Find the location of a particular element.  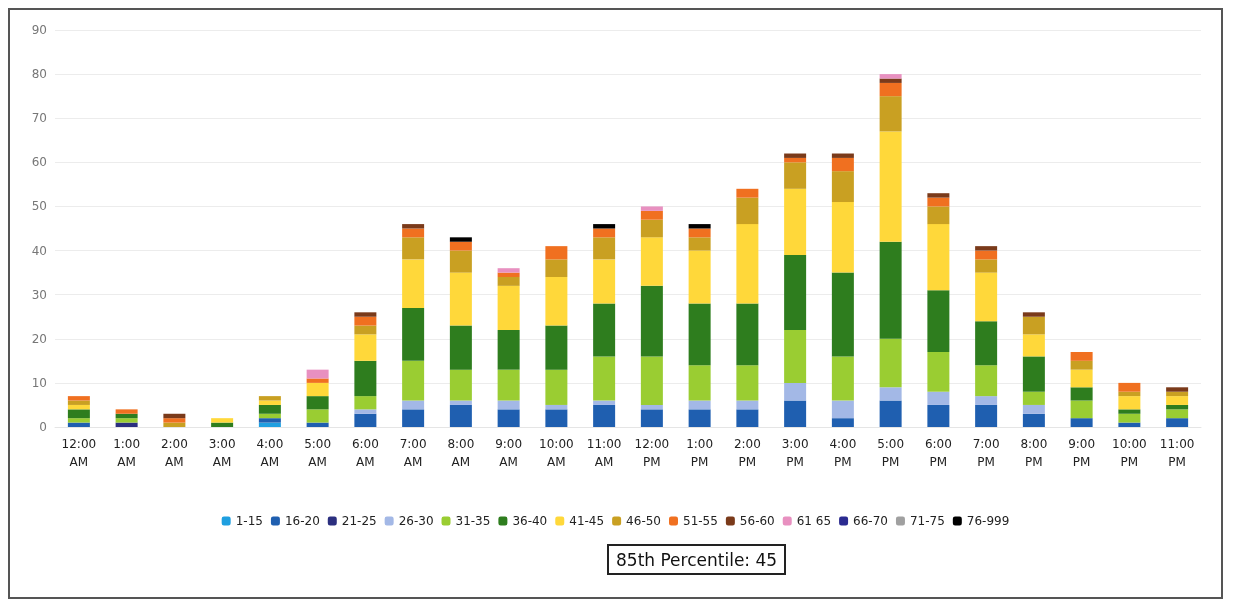

x-tick-label: 6:00 AM is located at coordinates (365, 453).